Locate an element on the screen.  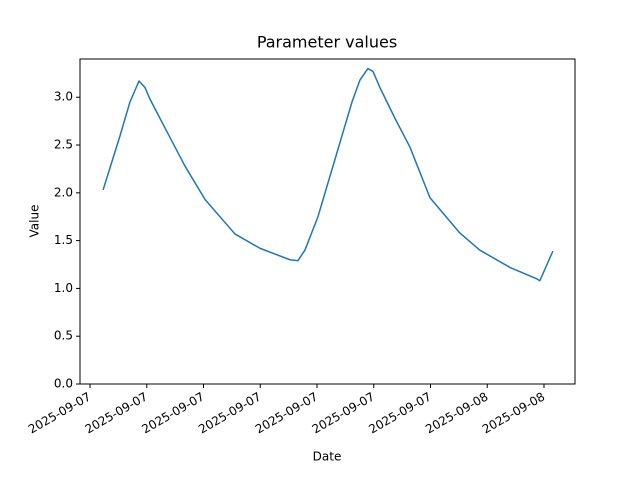
y-tick-label: 3.0 is located at coordinates (63, 97).